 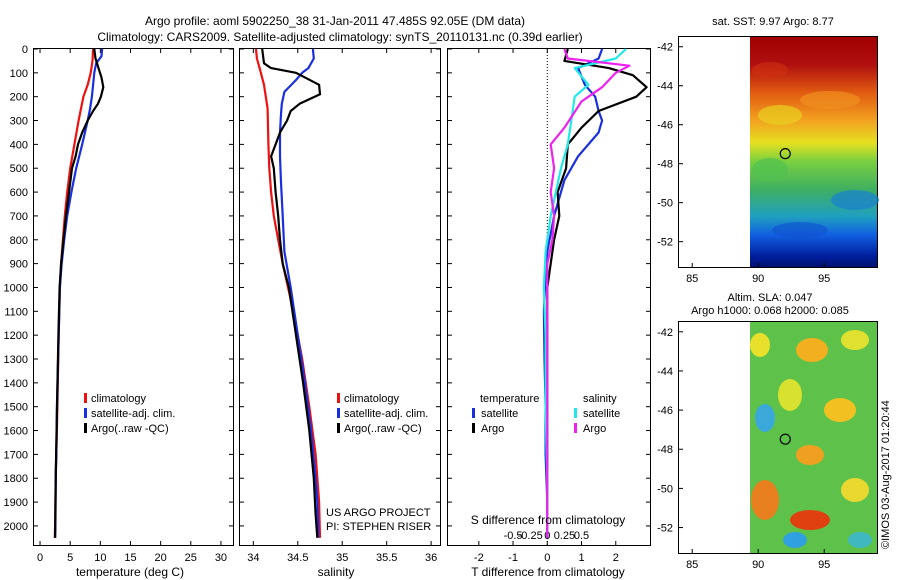 I want to click on depth-tick-label: 600, so click(x=19, y=193).